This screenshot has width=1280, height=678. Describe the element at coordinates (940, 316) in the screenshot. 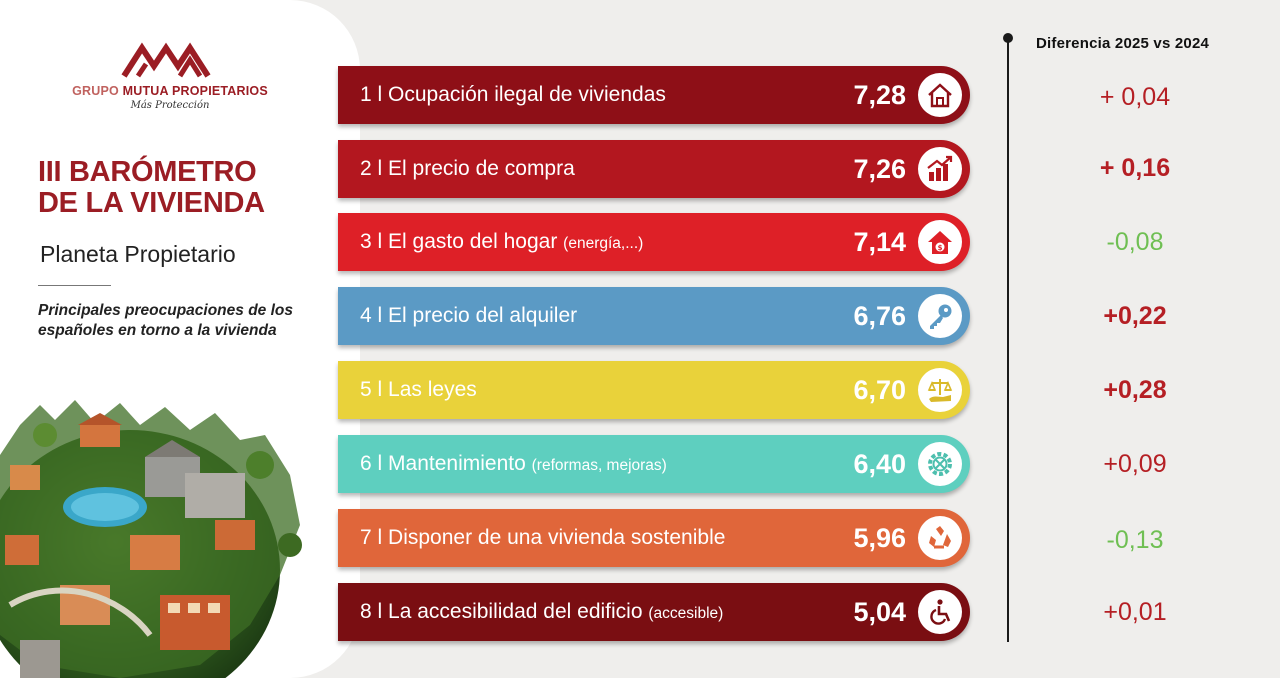

I see `key-icon` at that location.